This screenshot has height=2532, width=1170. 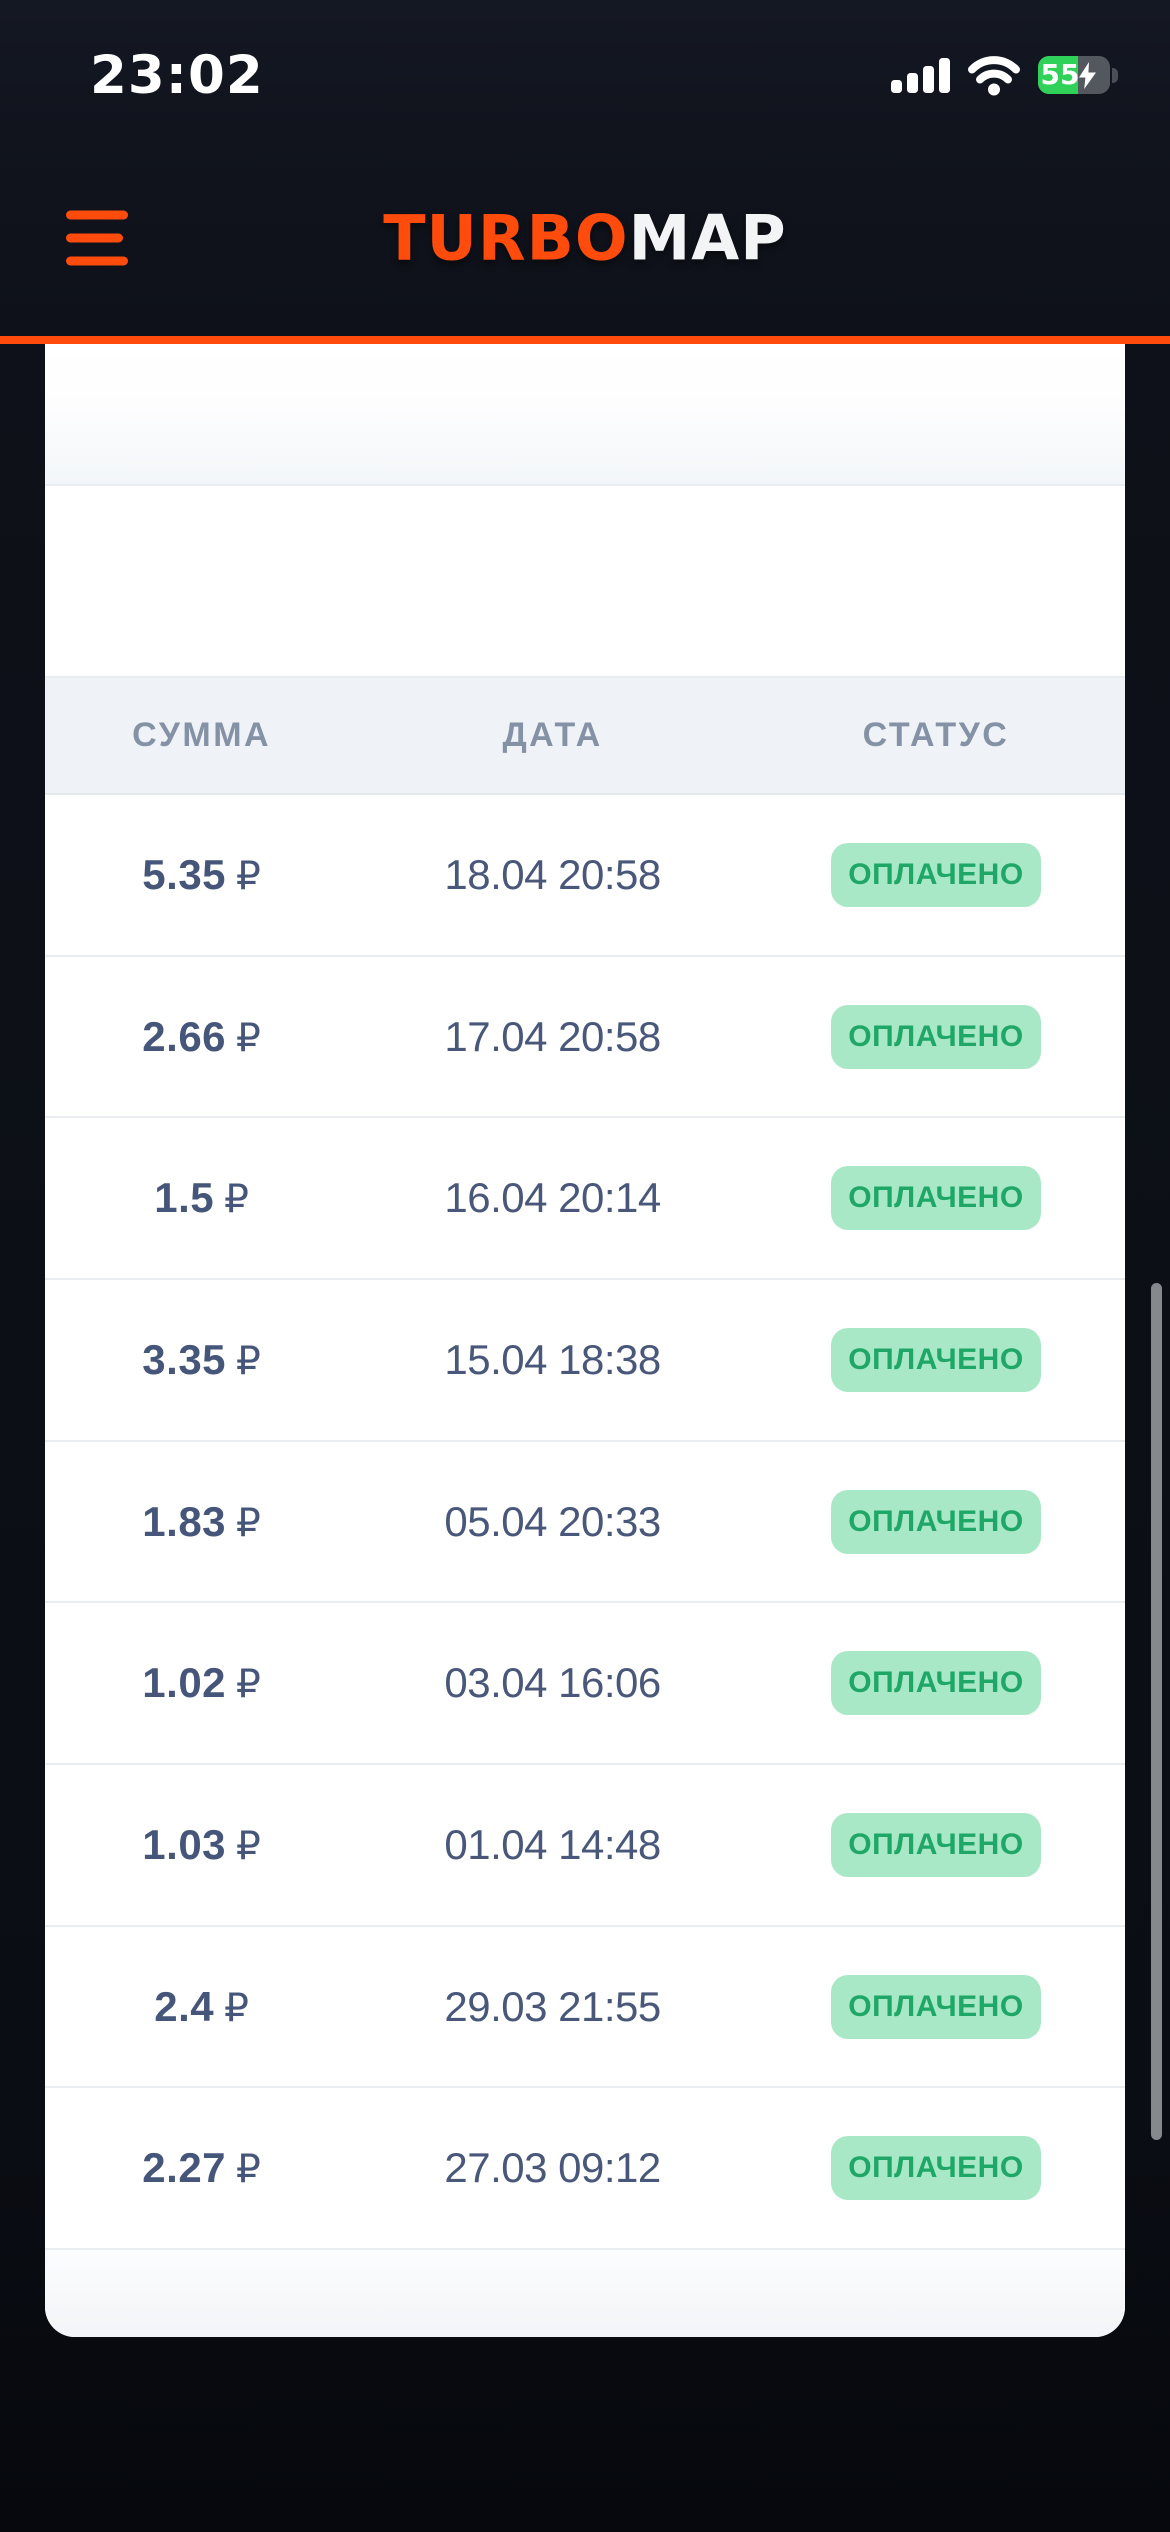 What do you see at coordinates (707, 238) in the screenshot?
I see `brand-logo-map: MAP` at bounding box center [707, 238].